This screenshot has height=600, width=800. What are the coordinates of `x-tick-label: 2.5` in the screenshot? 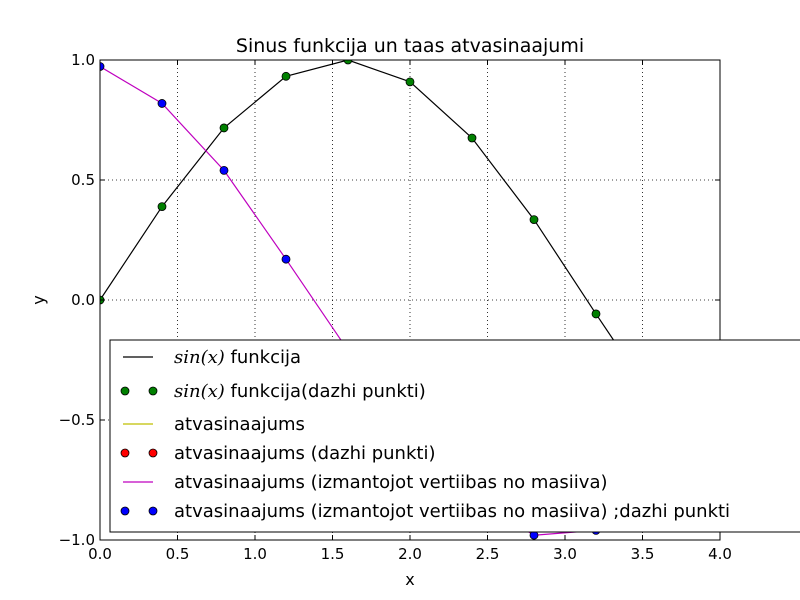 It's located at (488, 554).